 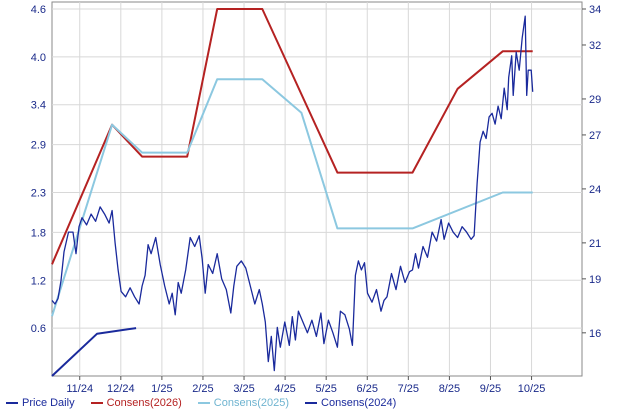 What do you see at coordinates (38, 233) in the screenshot?
I see `left-tick-label: 1.8` at bounding box center [38, 233].